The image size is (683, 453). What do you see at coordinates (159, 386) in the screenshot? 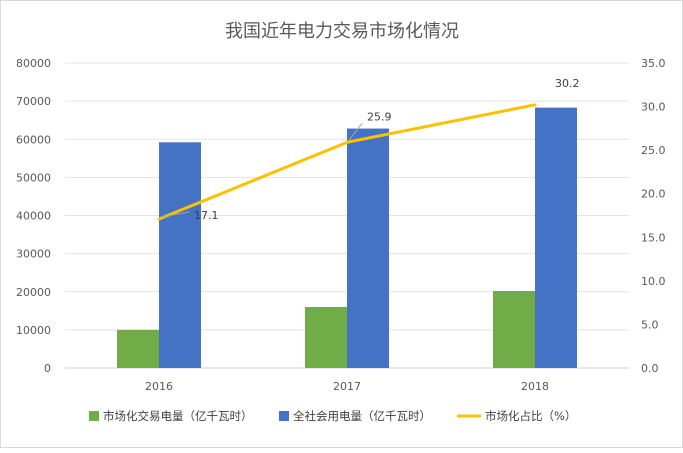
I see `x-tick-label: 2016` at bounding box center [159, 386].